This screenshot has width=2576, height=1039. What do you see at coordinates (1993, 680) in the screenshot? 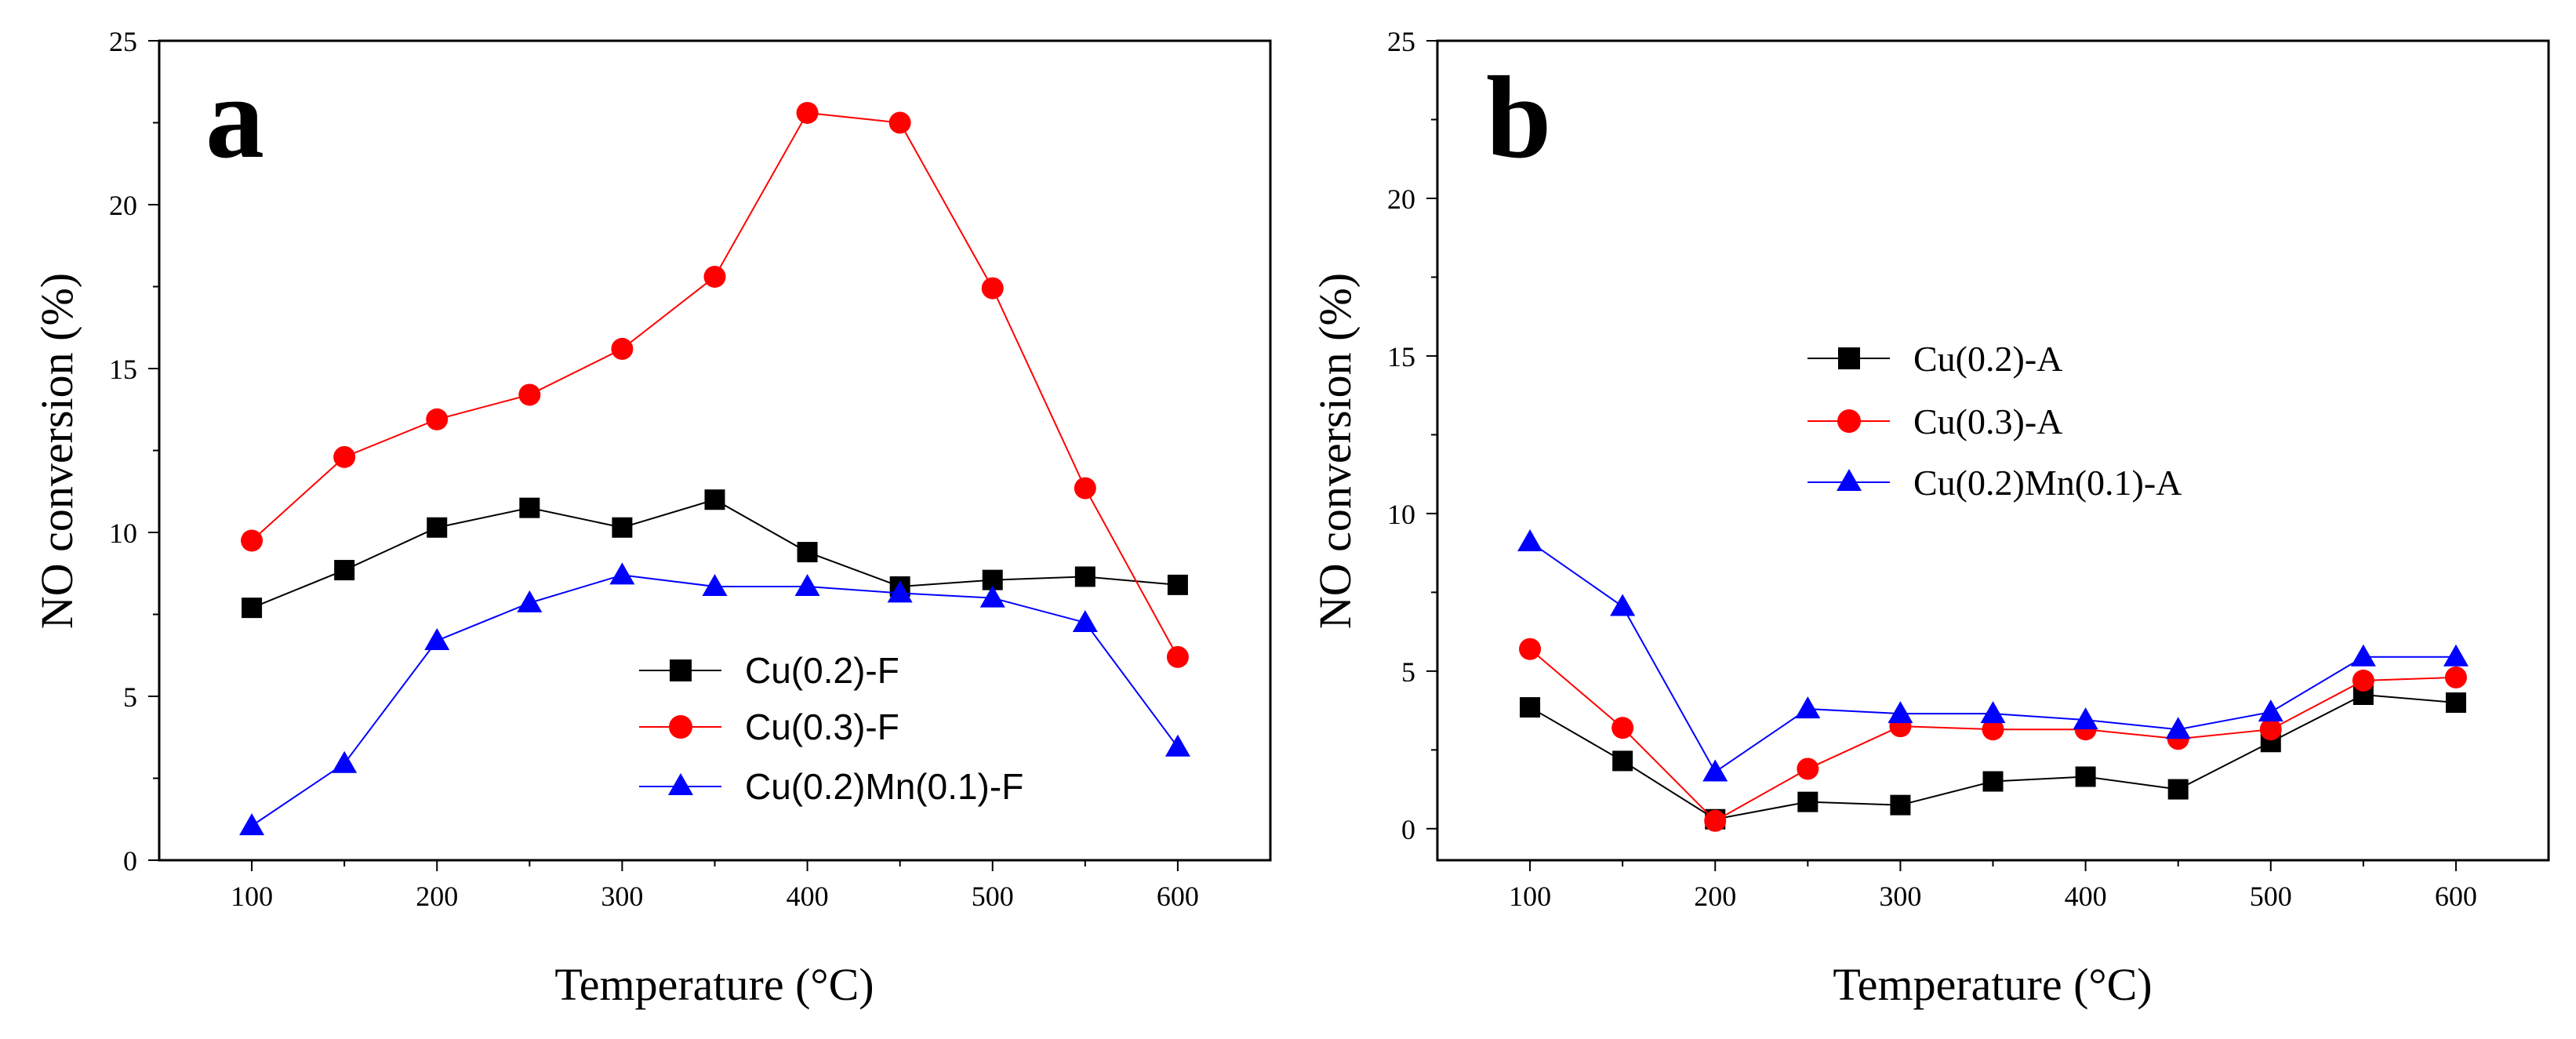
I see `panel-b-series` at bounding box center [1993, 680].